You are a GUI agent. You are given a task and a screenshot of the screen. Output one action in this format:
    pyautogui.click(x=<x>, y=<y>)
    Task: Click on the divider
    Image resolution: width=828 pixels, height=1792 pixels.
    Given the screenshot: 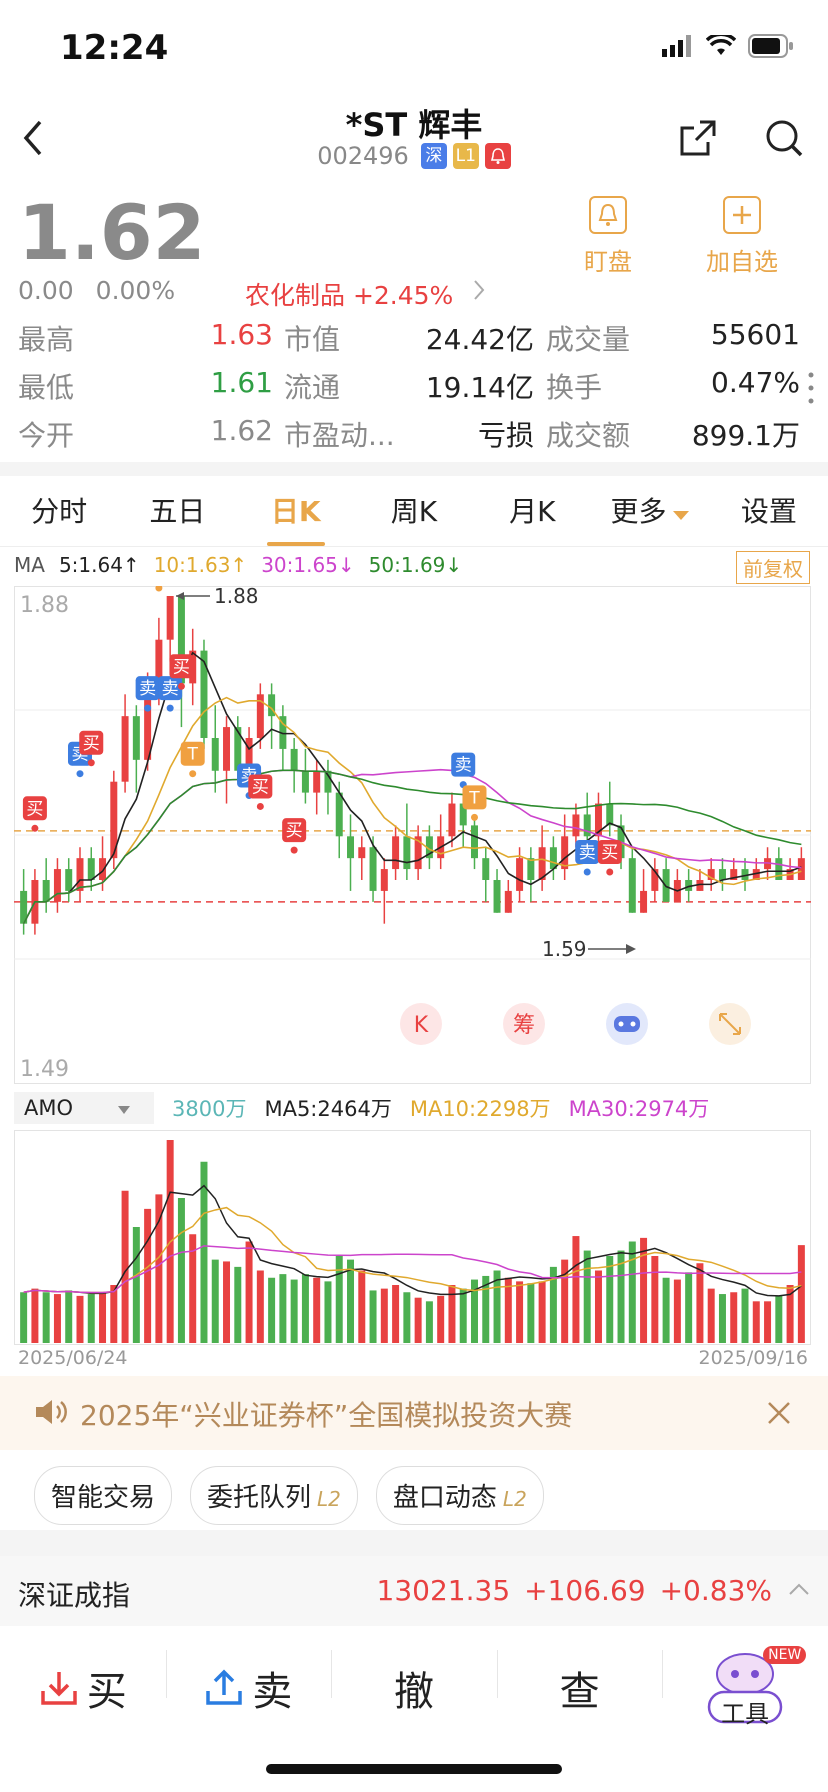 What is the action you would take?
    pyautogui.click(x=414, y=1543)
    